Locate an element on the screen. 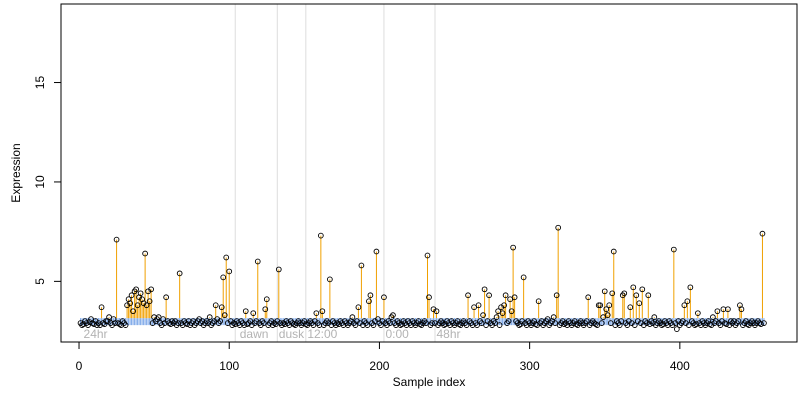 The image size is (800, 400). y-tick-label: 5 is located at coordinates (40, 281).